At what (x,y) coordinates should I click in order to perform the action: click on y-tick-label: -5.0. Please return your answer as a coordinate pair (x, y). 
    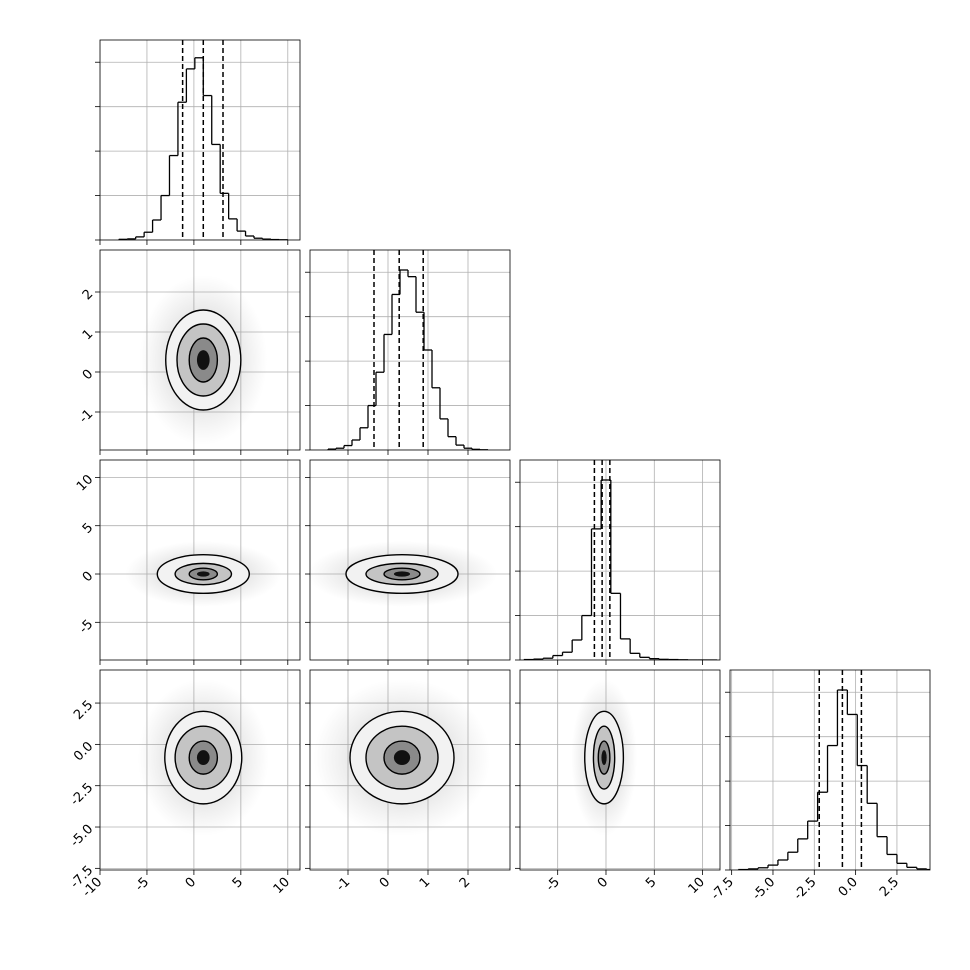
    Looking at the image, I should click on (82, 836).